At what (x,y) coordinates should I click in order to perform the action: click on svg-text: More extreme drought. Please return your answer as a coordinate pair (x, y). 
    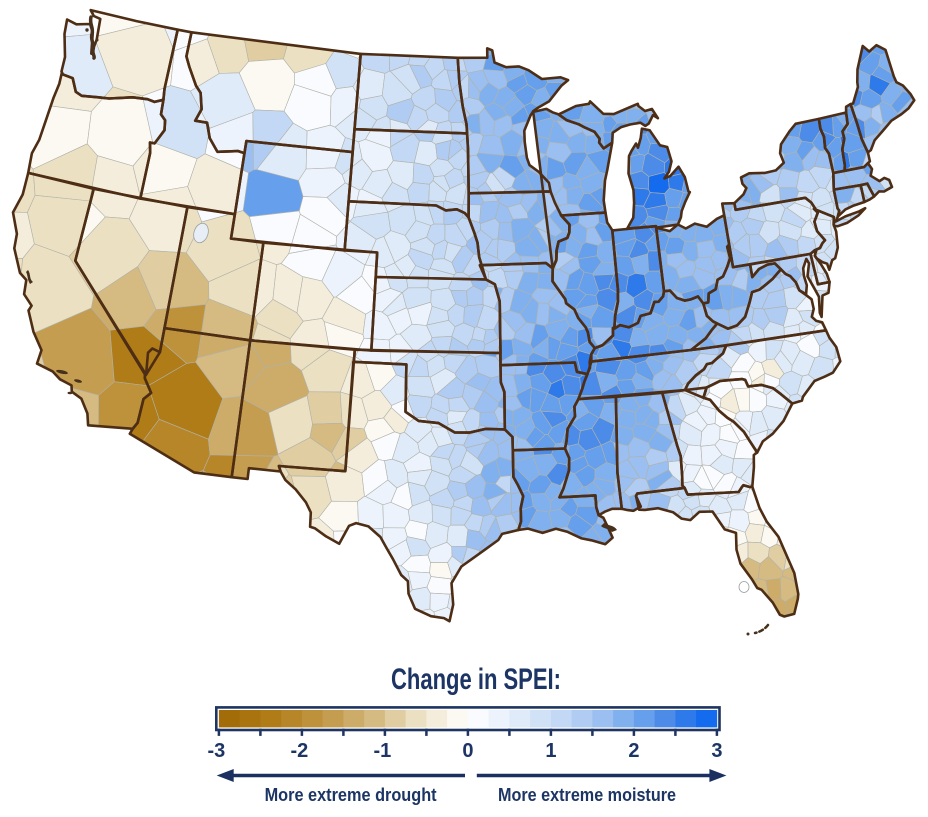
    Looking at the image, I should click on (351, 795).